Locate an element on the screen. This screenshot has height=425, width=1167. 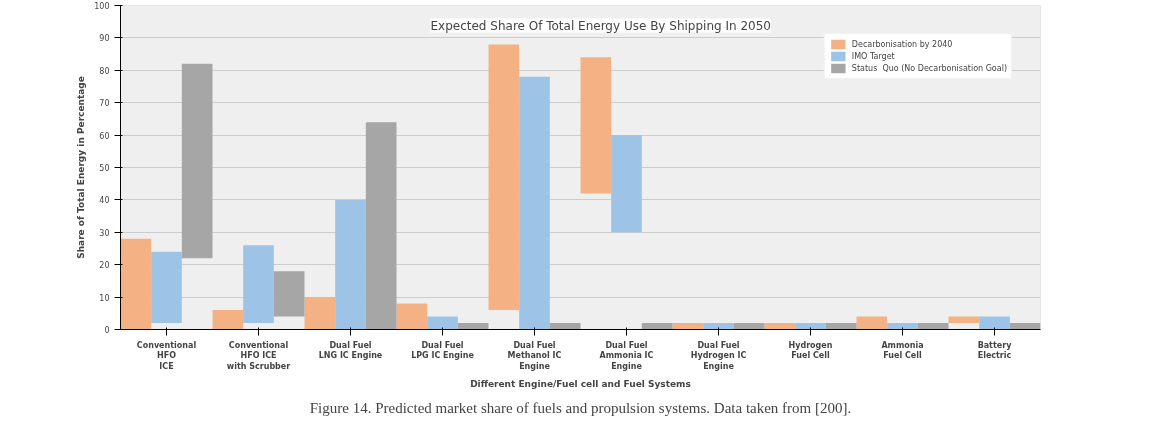
x-tick-label: Dual Fuel Ammonia IC Engine is located at coordinates (626, 356).